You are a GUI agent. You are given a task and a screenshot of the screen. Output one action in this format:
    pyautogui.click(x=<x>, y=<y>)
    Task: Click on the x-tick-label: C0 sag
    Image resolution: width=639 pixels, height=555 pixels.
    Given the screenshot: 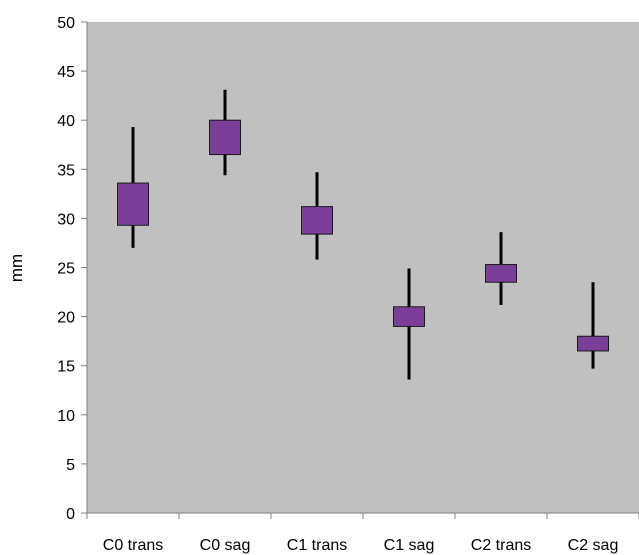 What is the action you would take?
    pyautogui.click(x=225, y=545)
    